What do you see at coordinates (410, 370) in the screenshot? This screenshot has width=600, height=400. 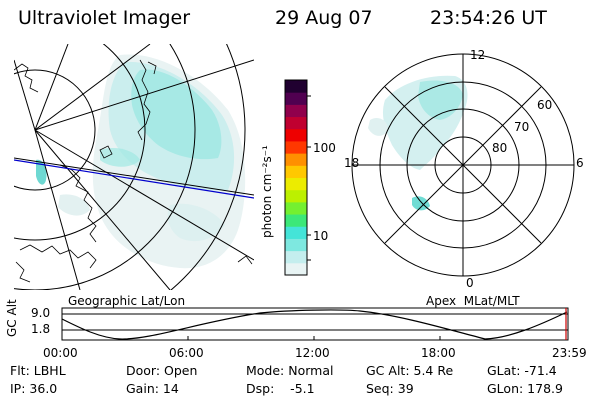 I see `gc-alt-info: GC Alt: 5.4 Re` at bounding box center [410, 370].